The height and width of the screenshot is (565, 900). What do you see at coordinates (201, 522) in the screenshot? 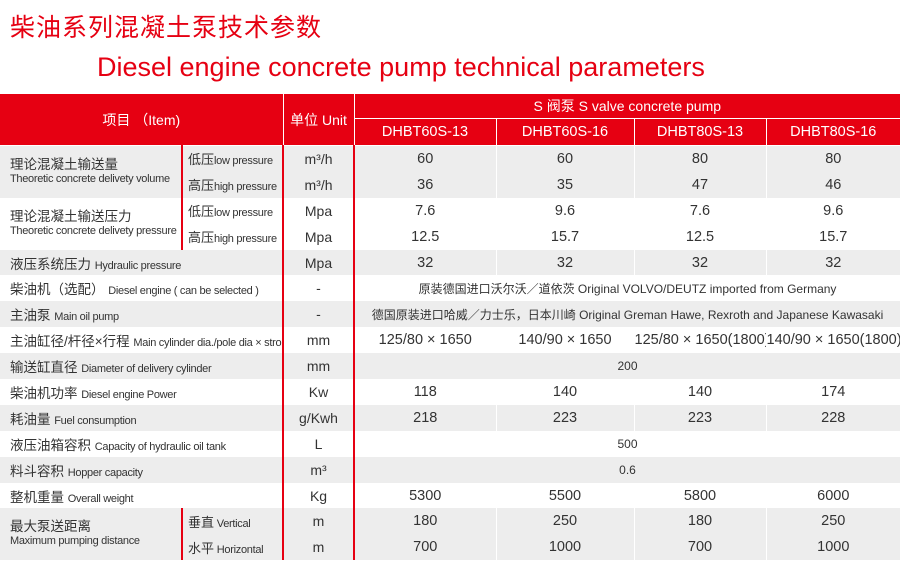
I see `sub-item-cn: 垂直` at bounding box center [201, 522].